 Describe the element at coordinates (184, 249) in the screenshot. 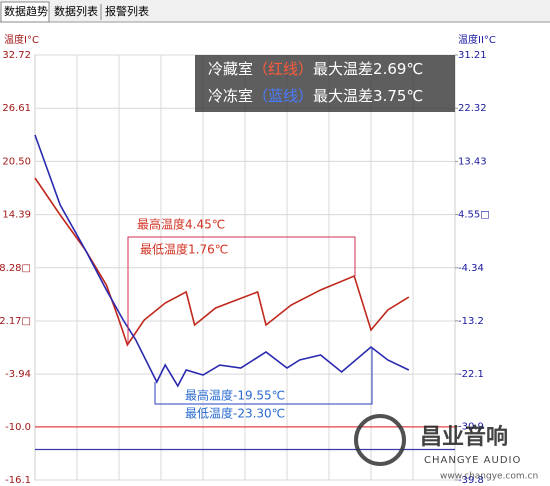

I see `annotation: 最低温度1.76℃` at that location.